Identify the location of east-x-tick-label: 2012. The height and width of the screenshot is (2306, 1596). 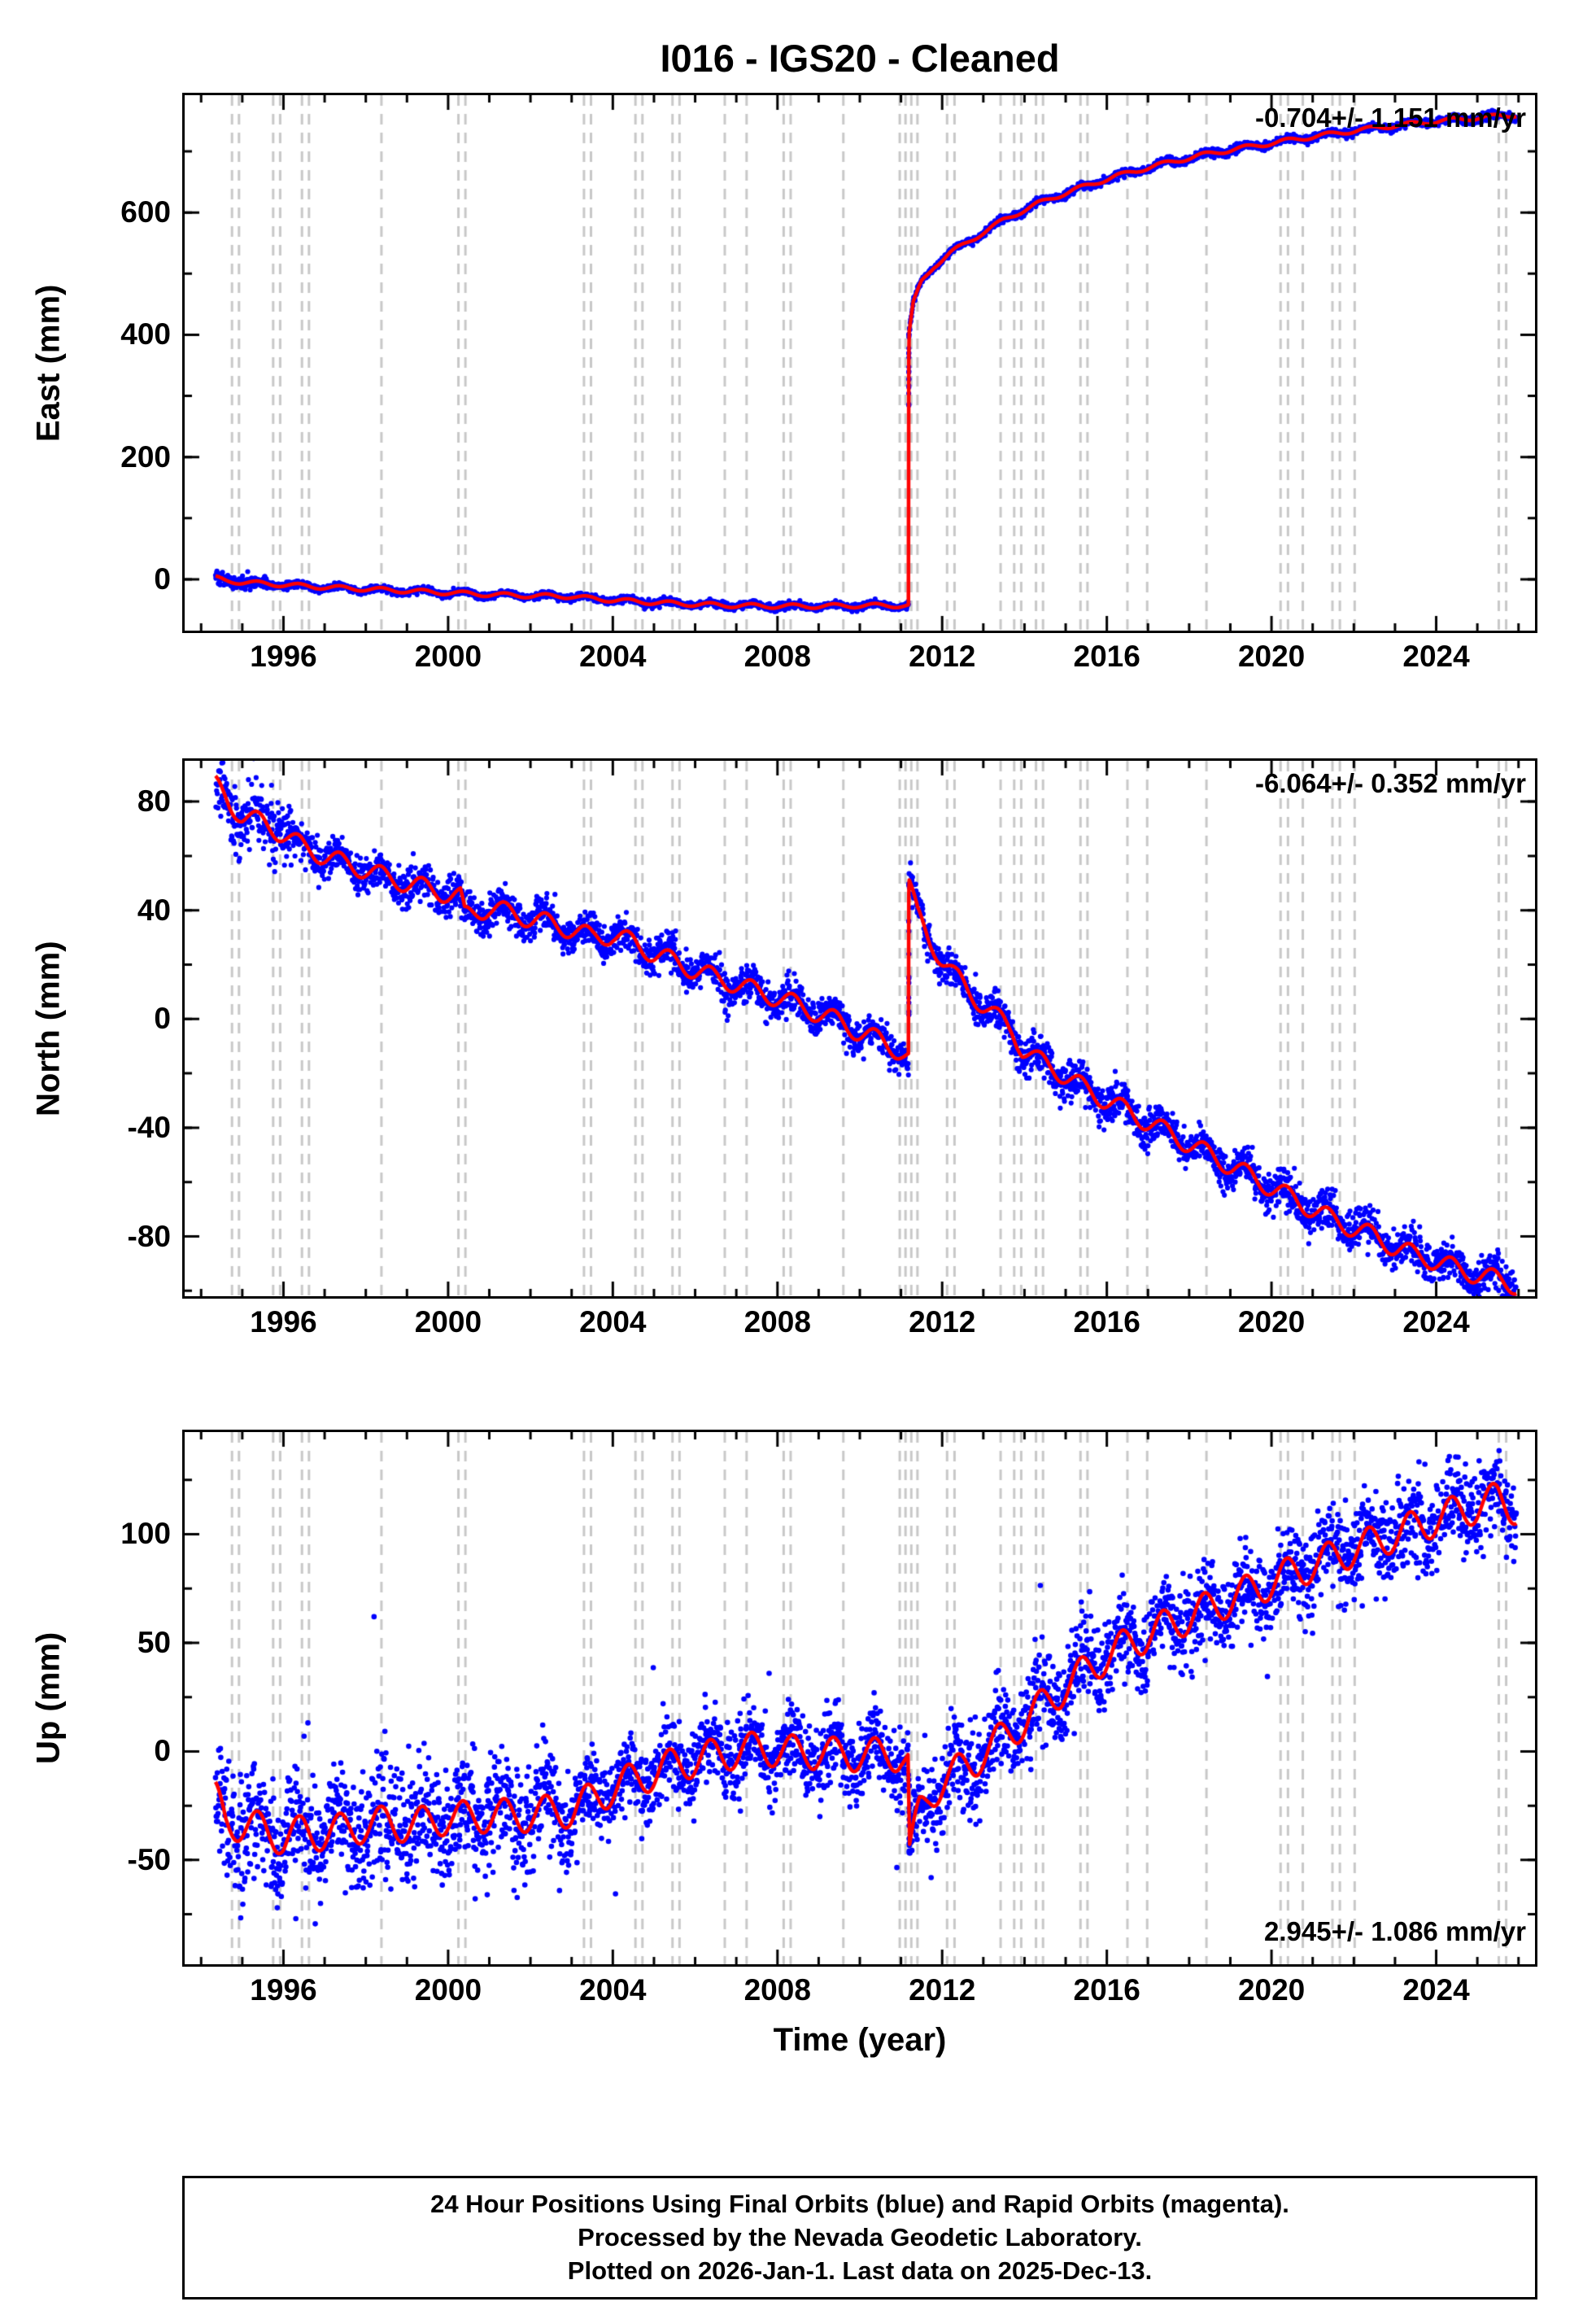
(942, 656).